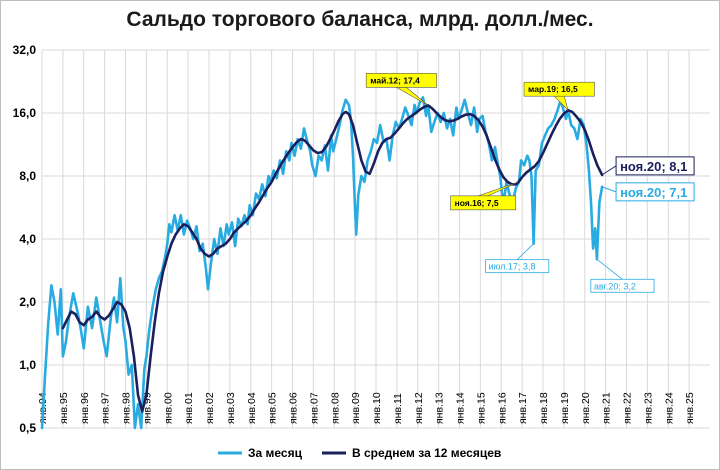 The height and width of the screenshot is (470, 720). I want to click on x-tick-label: янв.17, so click(523, 408).